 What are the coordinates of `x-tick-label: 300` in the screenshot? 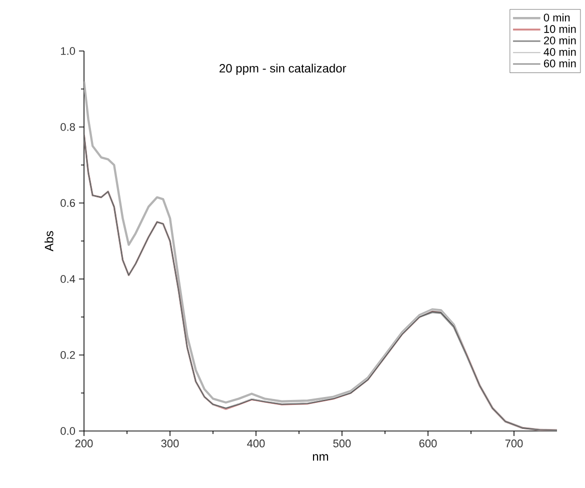 It's located at (170, 444).